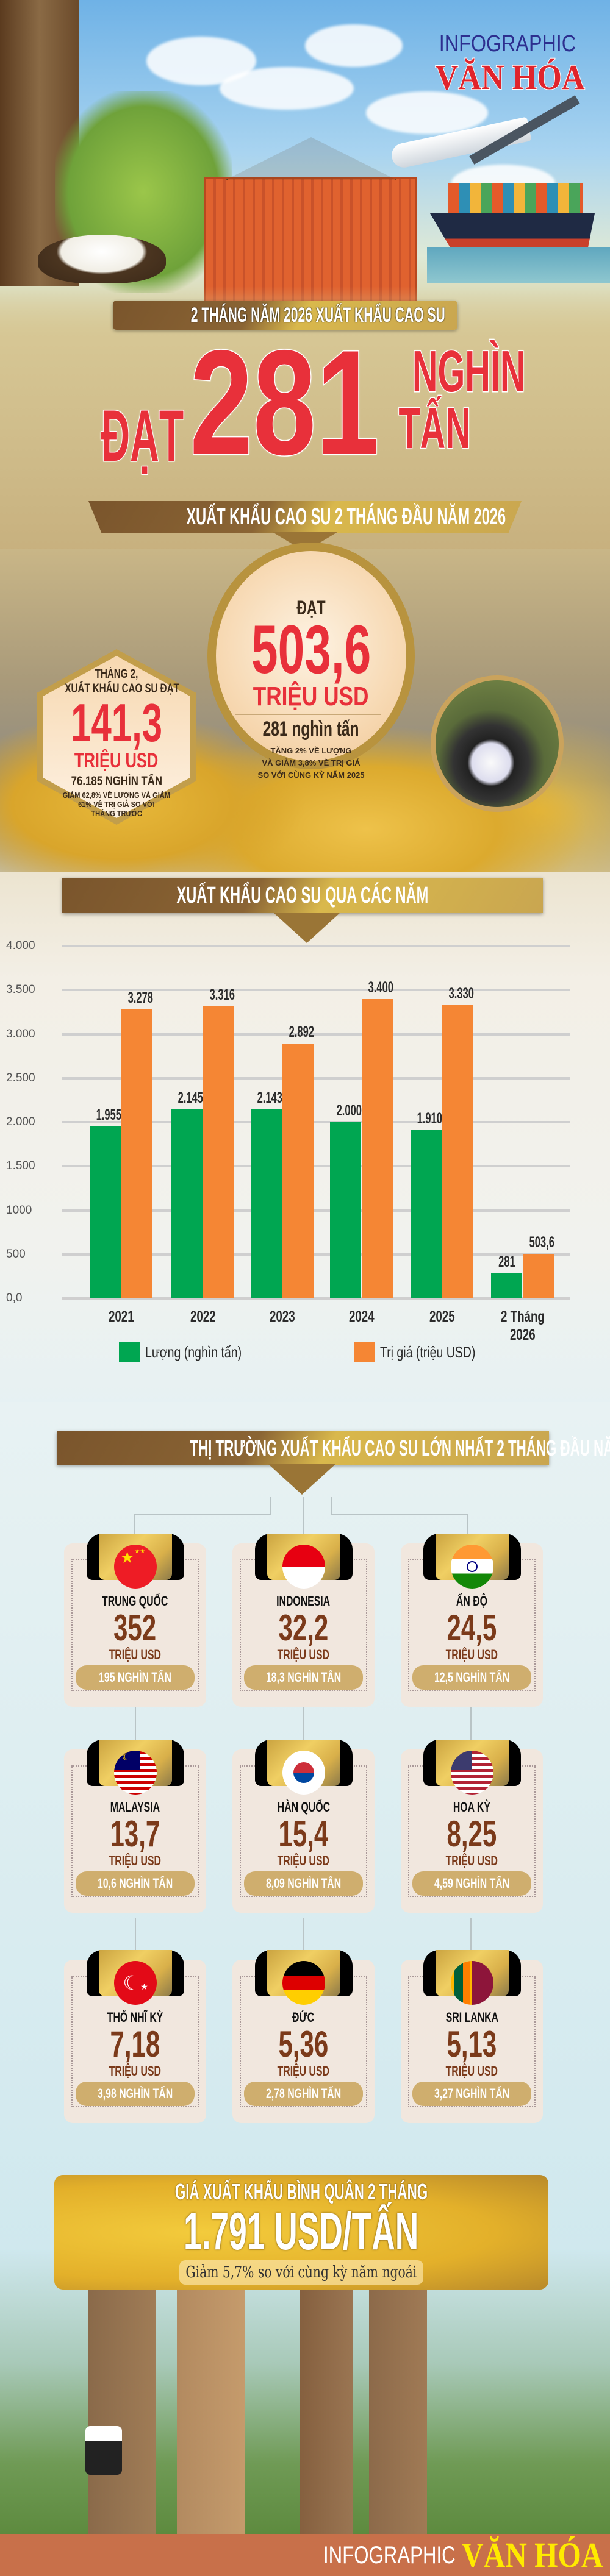 The height and width of the screenshot is (2576, 610). Describe the element at coordinates (472, 1833) in the screenshot. I see `market-value: 8,25` at that location.